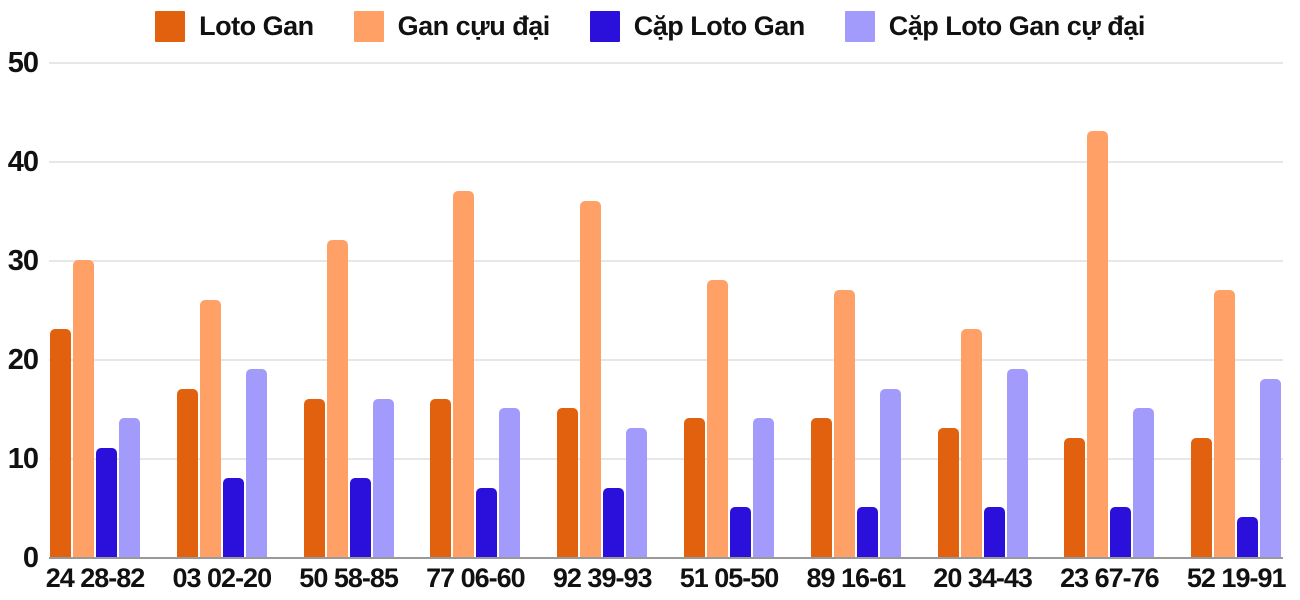  Describe the element at coordinates (256, 26) in the screenshot. I see `legend-label: Loto Gan` at that location.